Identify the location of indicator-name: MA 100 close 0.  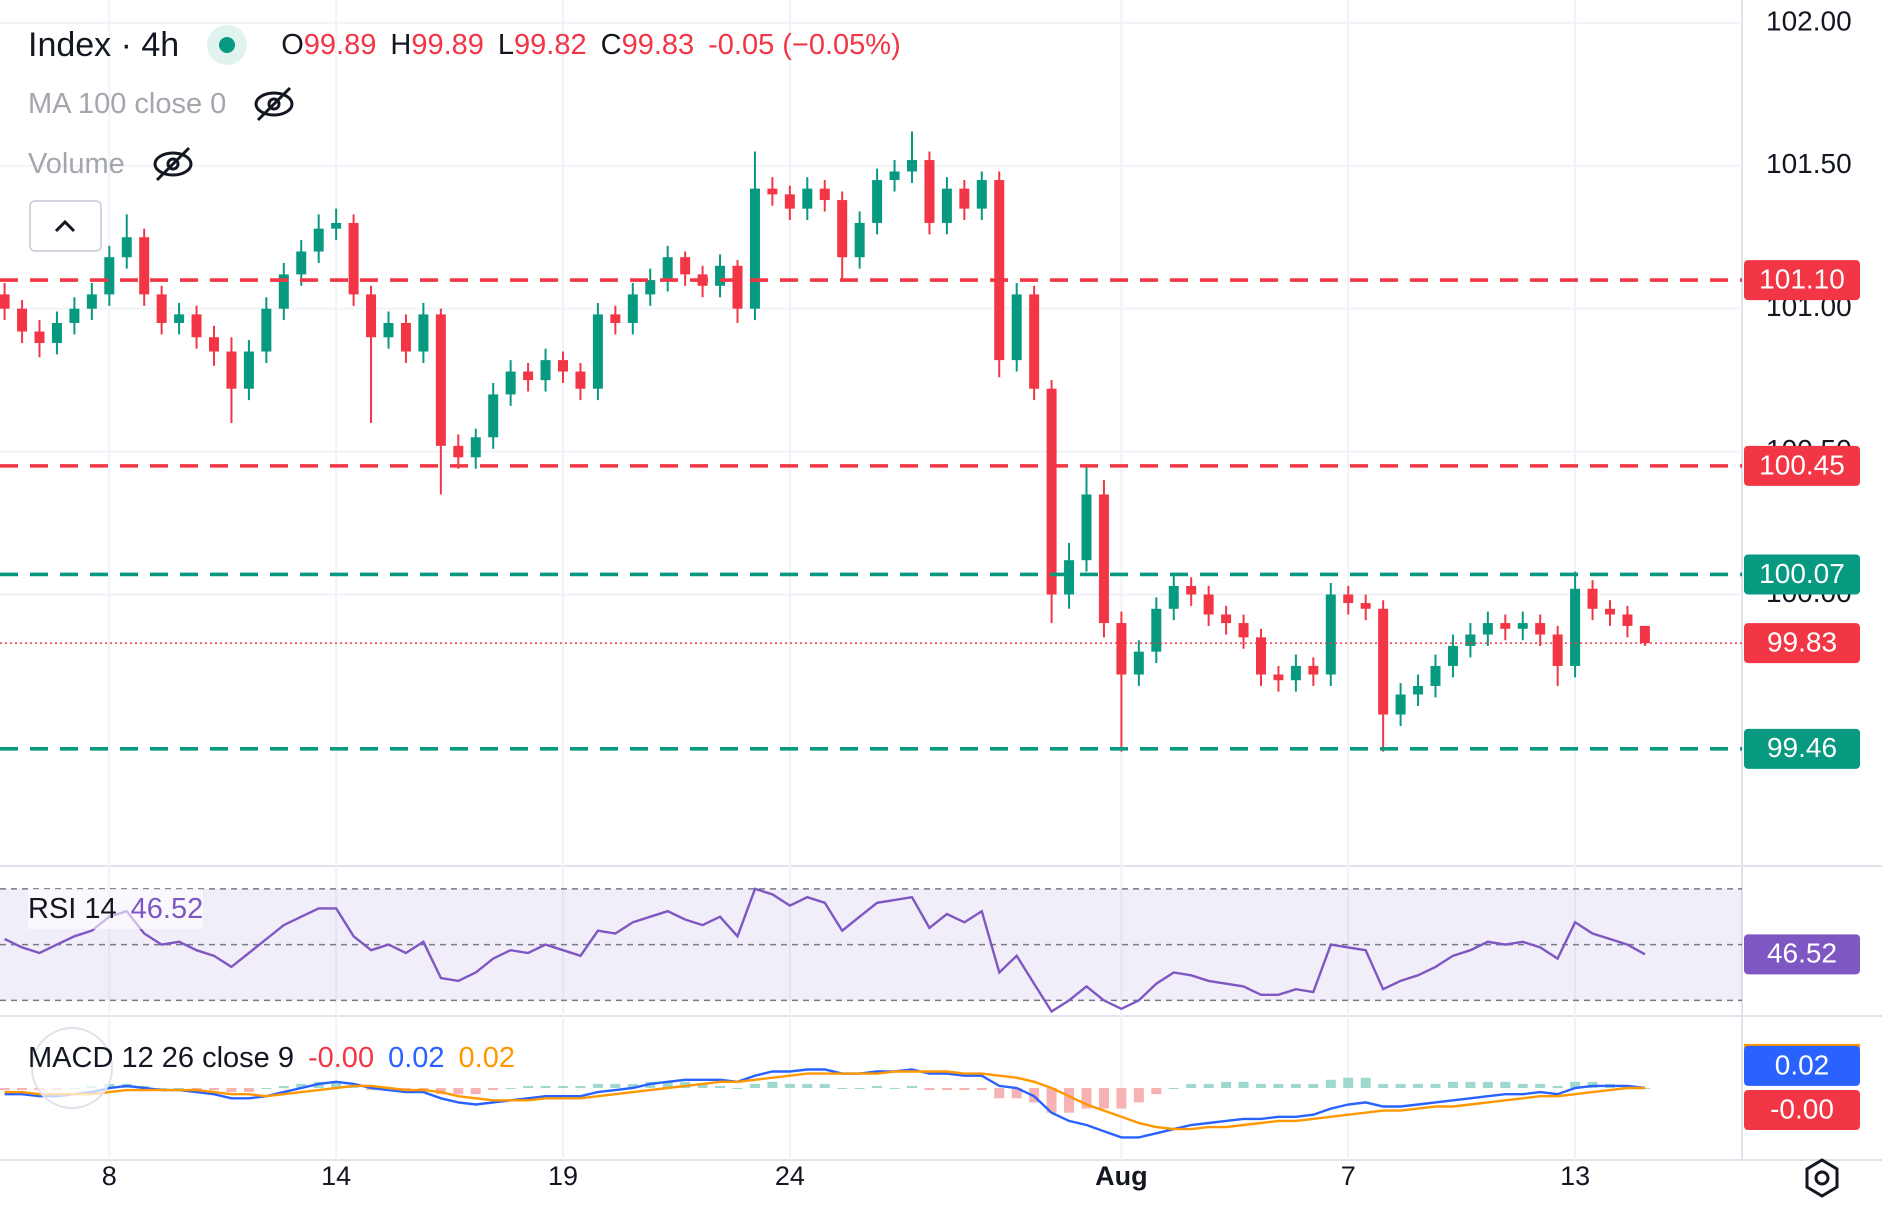
(127, 103).